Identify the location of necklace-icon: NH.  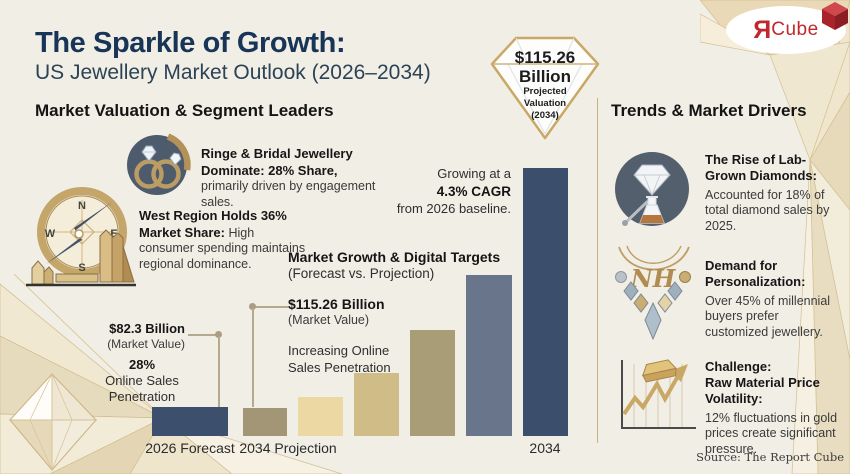
(653, 293).